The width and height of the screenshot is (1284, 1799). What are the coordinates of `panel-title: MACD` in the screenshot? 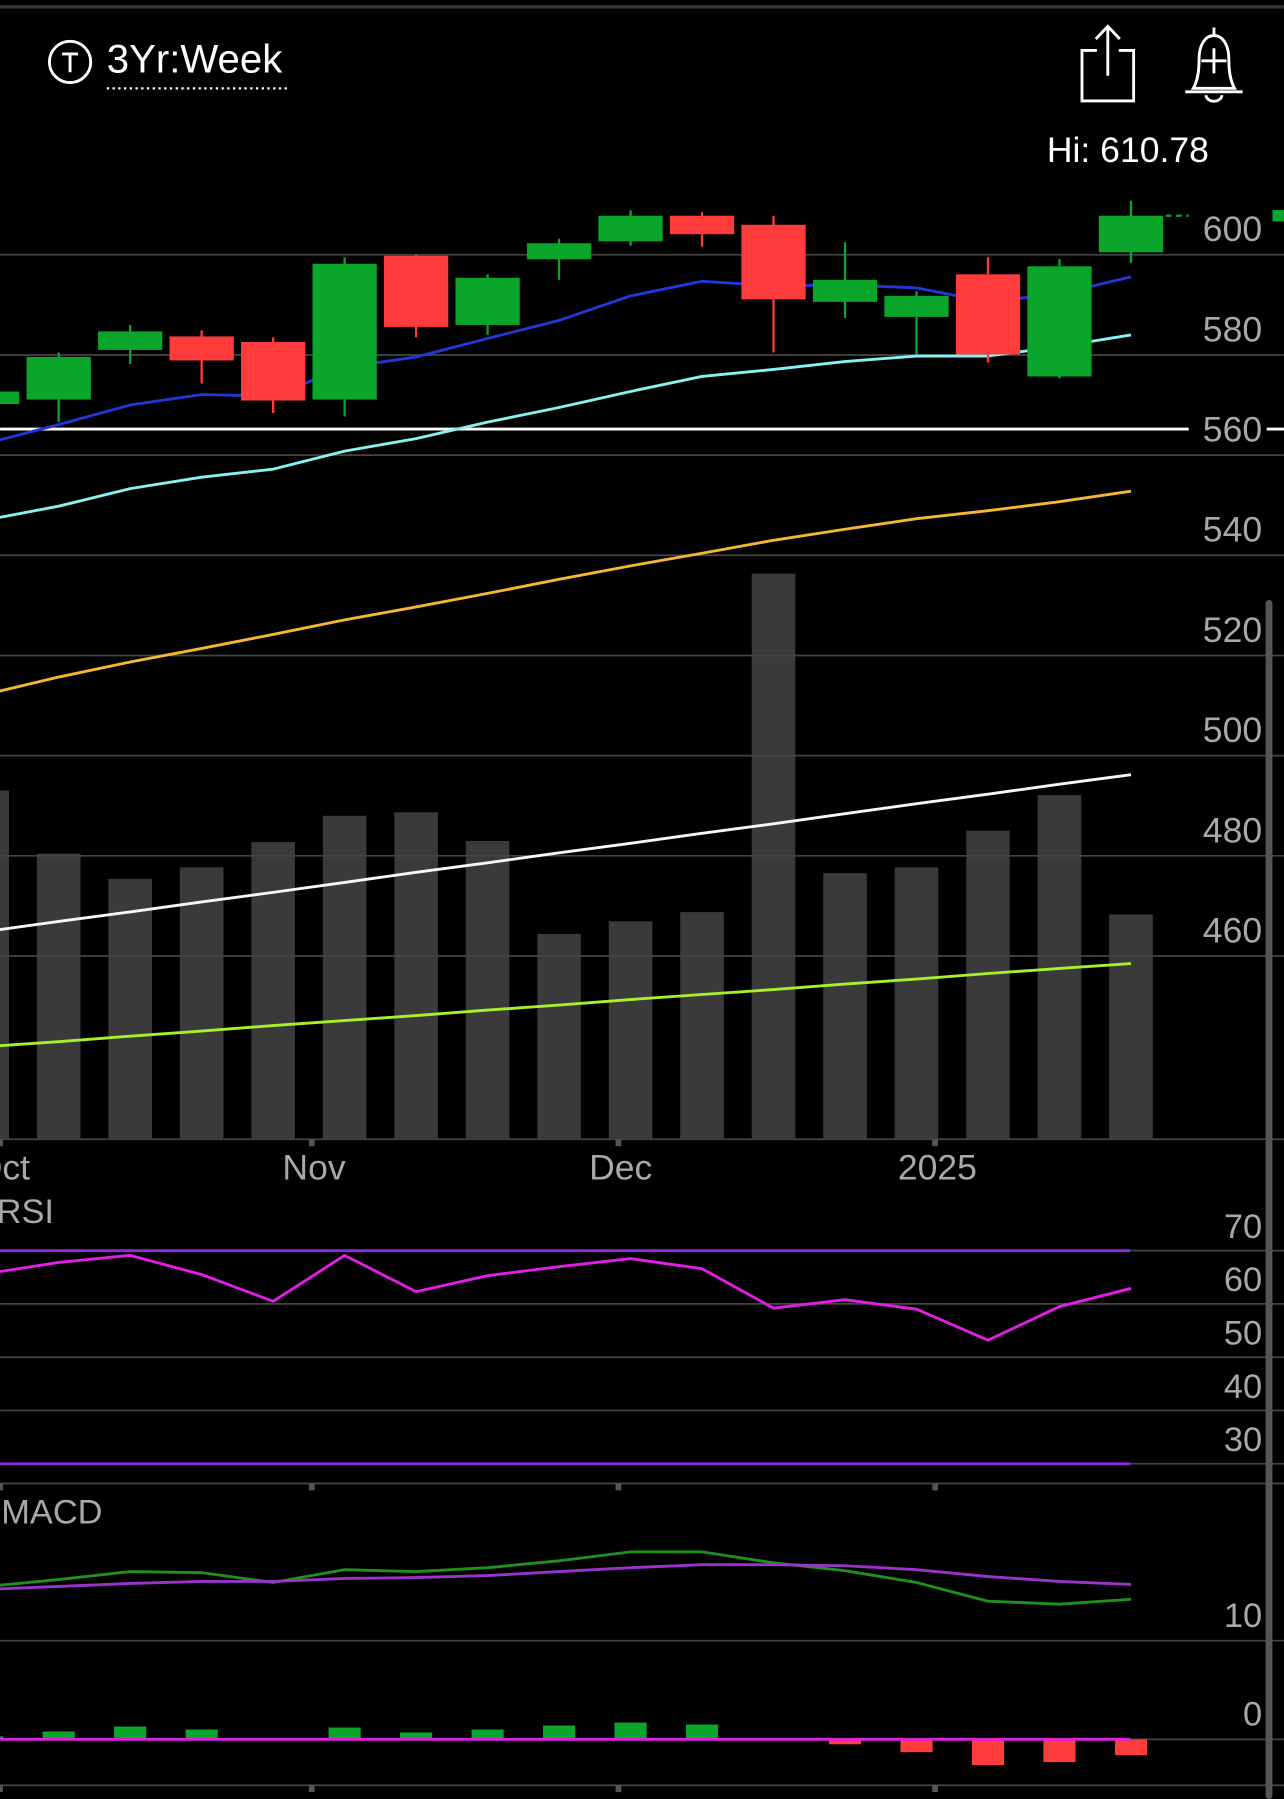 It's located at (51, 1513).